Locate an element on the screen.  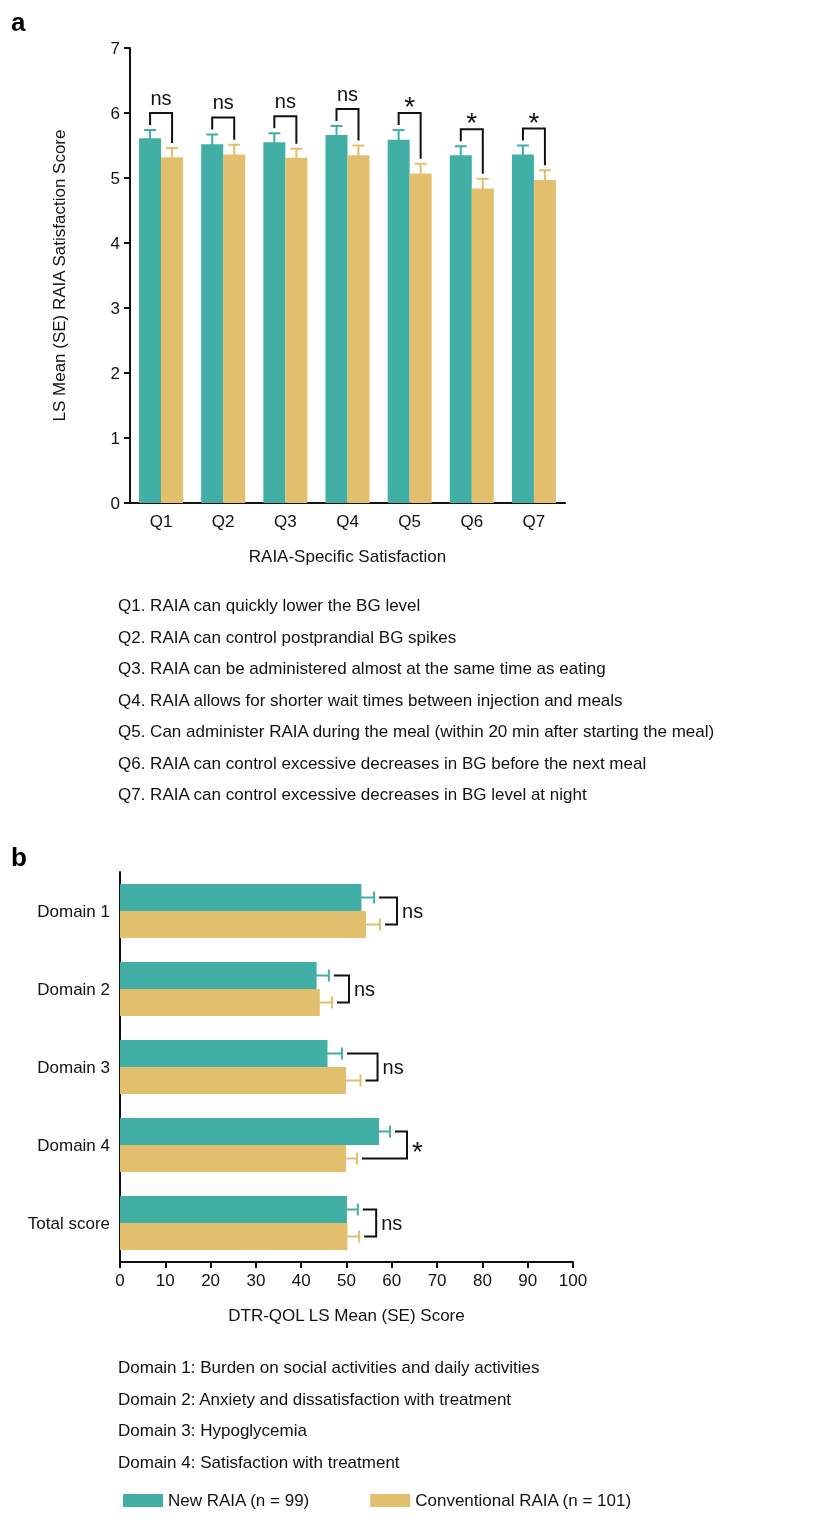
chart-title: a is located at coordinates (18, 22).